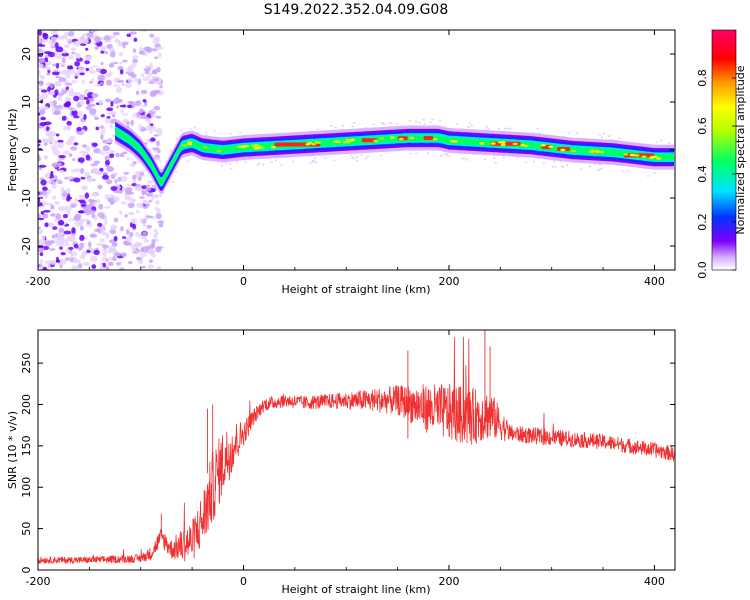 The width and height of the screenshot is (750, 600). Describe the element at coordinates (26, 529) in the screenshot. I see `y-tick-label: 50` at that location.